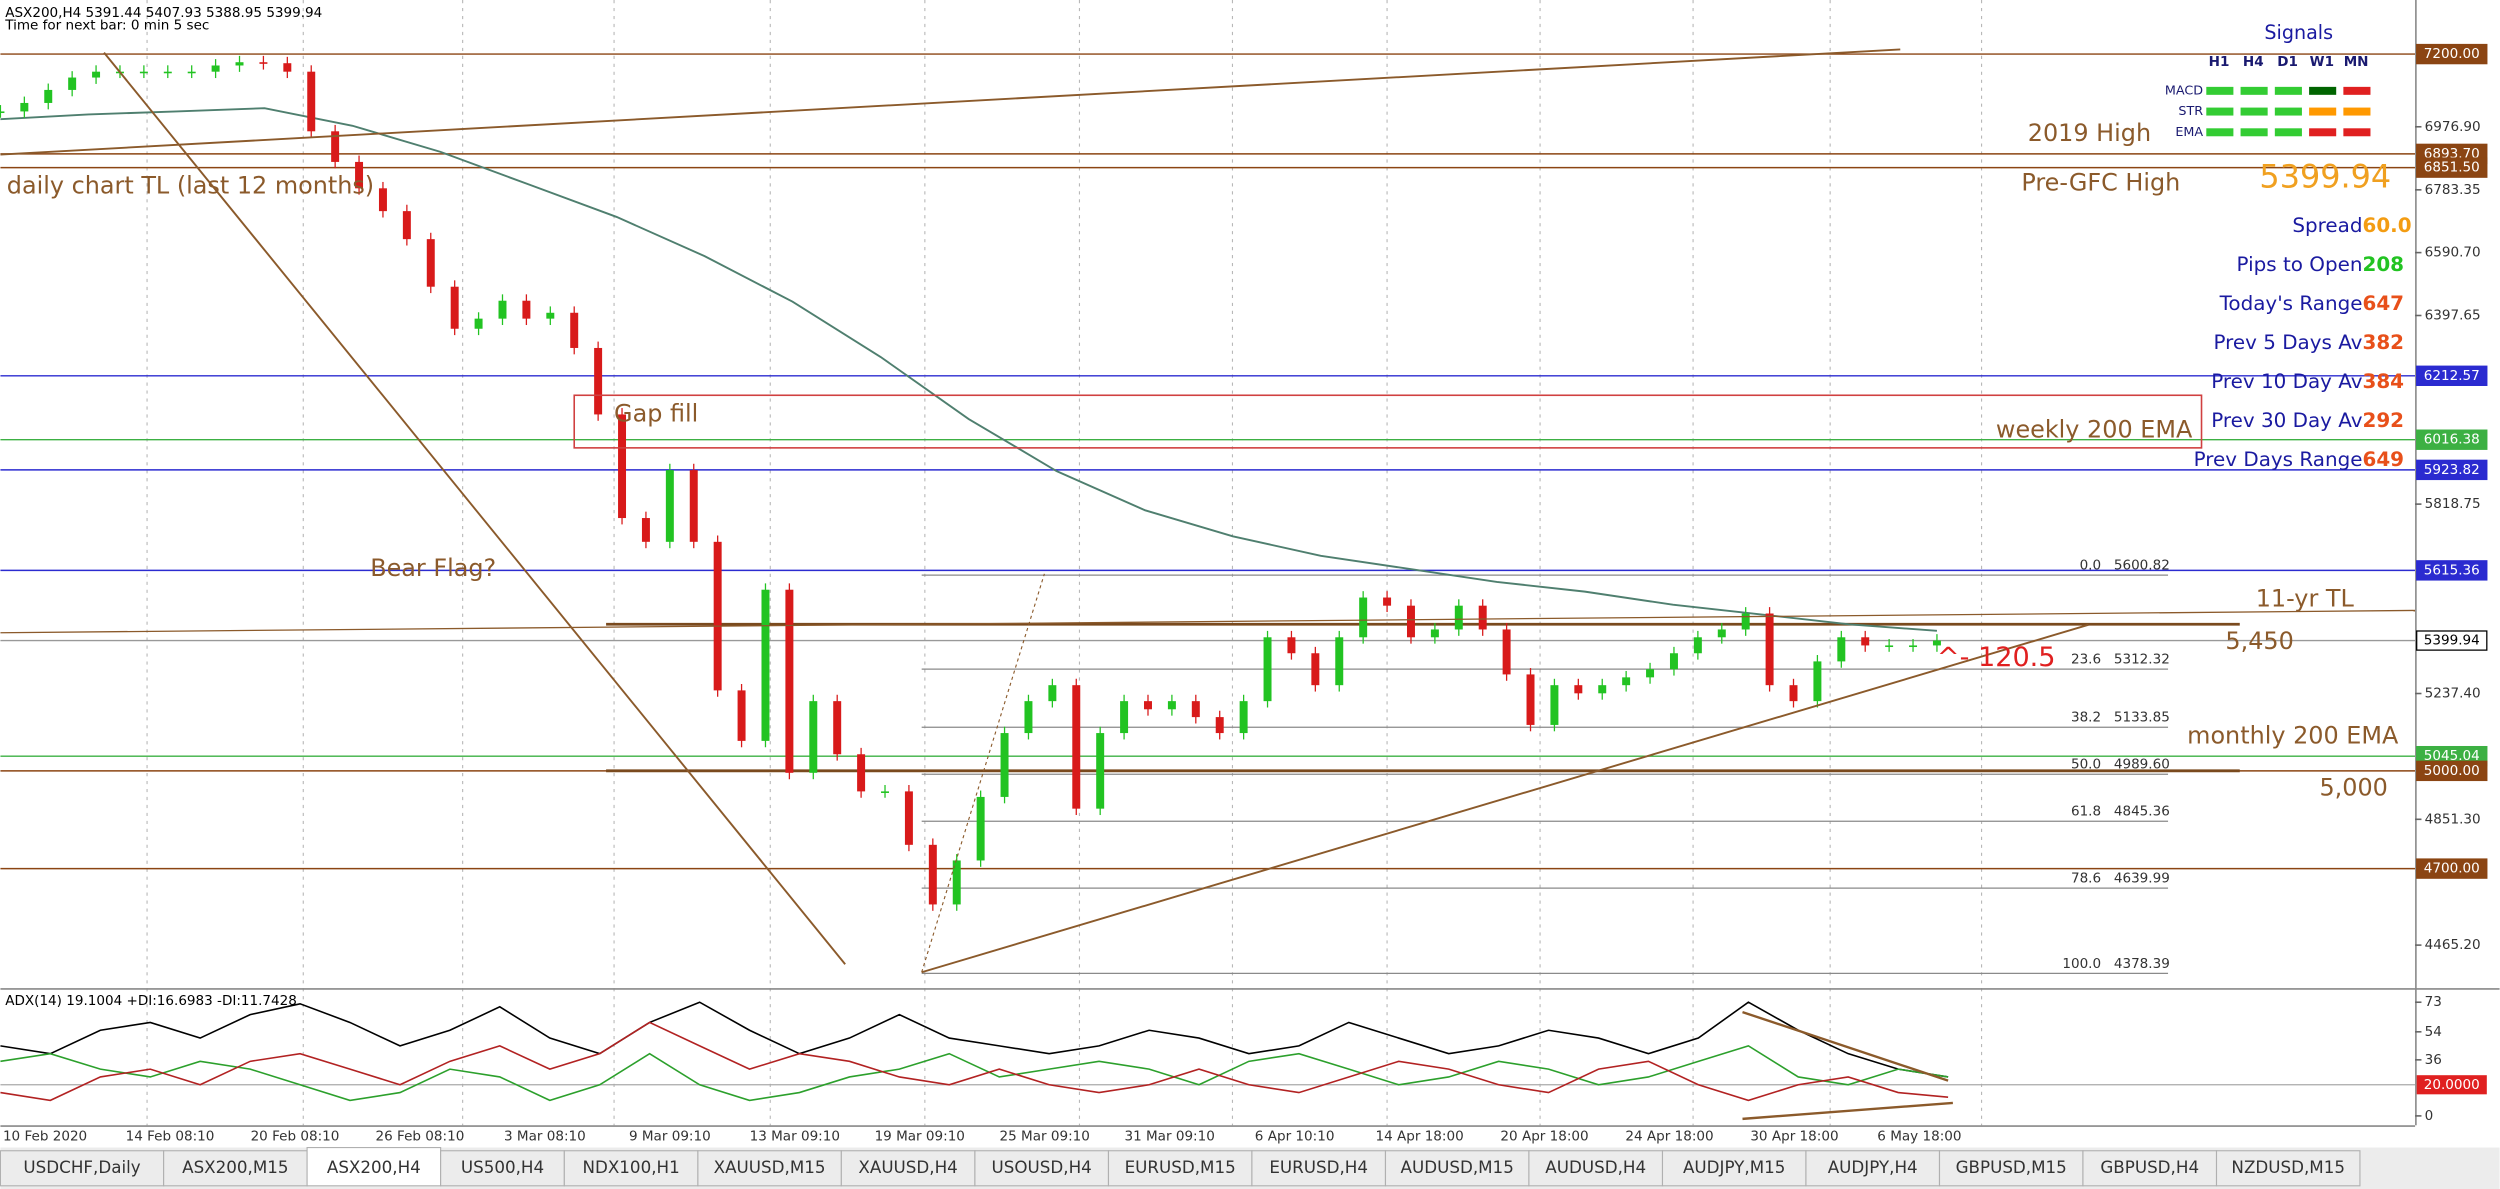 The image size is (2500, 1189). What do you see at coordinates (545, 1136) in the screenshot?
I see `x-tick-label: 3 Mar 08:10` at bounding box center [545, 1136].